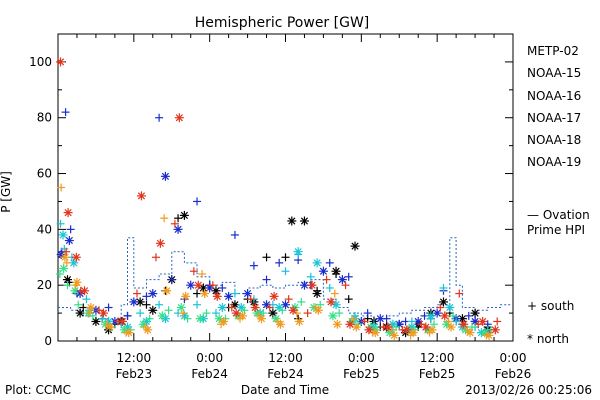 The height and width of the screenshot is (400, 600). What do you see at coordinates (554, 96) in the screenshot?
I see `legend-entry: NOAA-16` at bounding box center [554, 96].